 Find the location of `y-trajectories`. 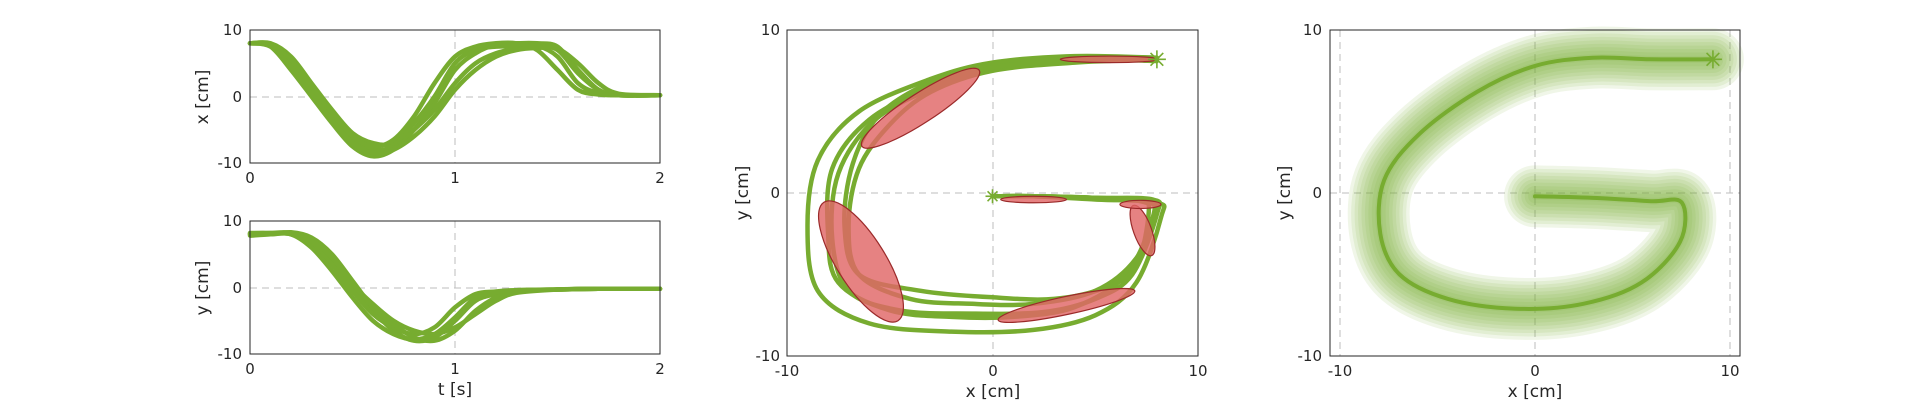

y-trajectories is located at coordinates (455, 286).